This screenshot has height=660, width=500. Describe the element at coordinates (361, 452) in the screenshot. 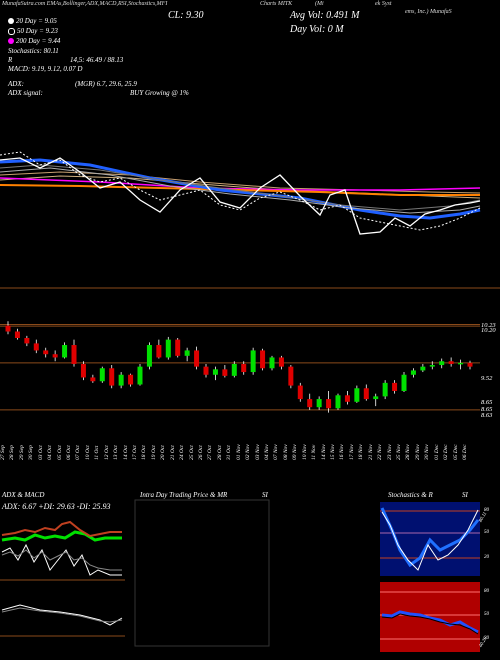

I see `date-label: 18 Nov` at that location.